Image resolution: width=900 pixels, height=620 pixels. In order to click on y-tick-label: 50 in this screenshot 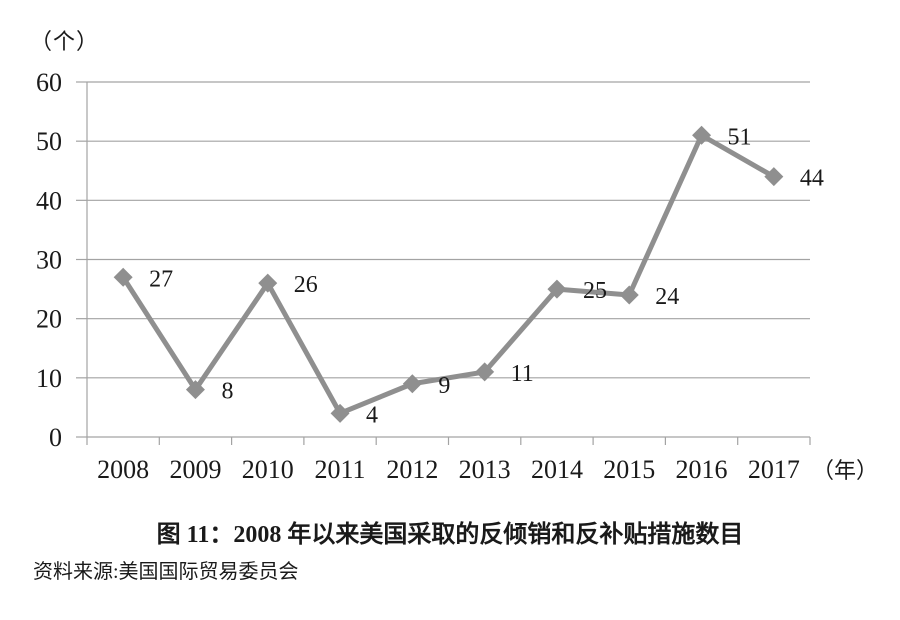, I will do `click(49, 141)`.